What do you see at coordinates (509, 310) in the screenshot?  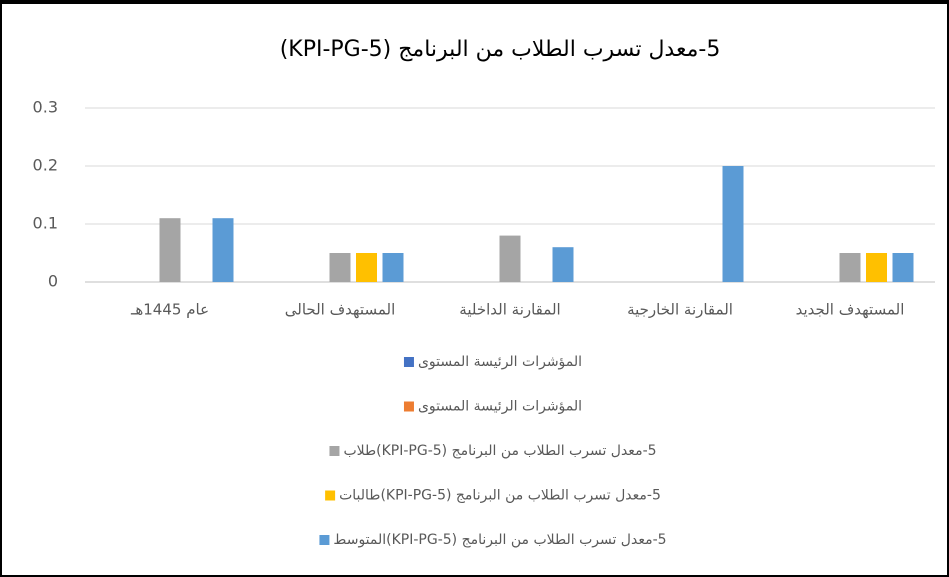 I see `x-tick-label: المقارنة الداخلية` at bounding box center [509, 310].